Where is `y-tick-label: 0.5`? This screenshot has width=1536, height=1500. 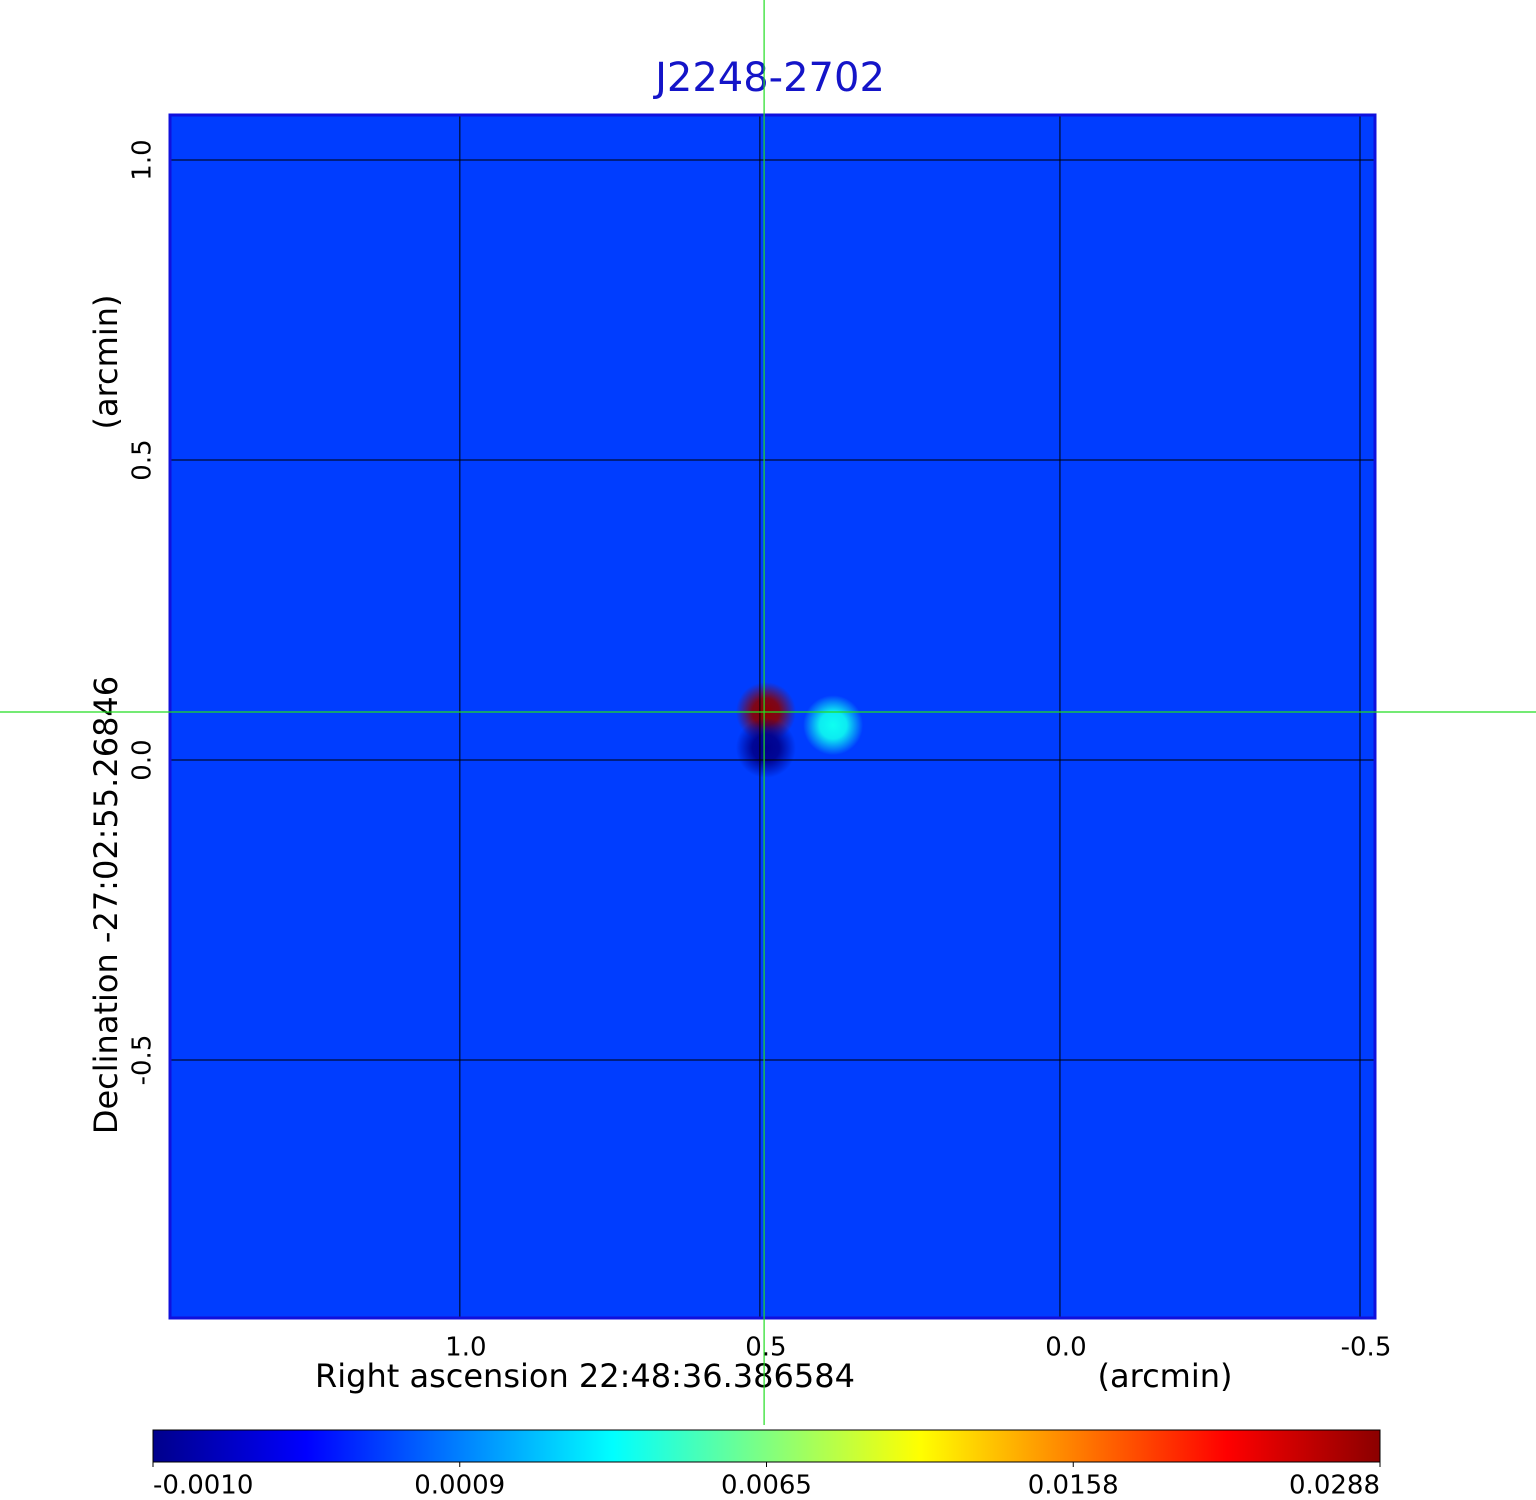
y-tick-label: 0.5 is located at coordinates (143, 459).